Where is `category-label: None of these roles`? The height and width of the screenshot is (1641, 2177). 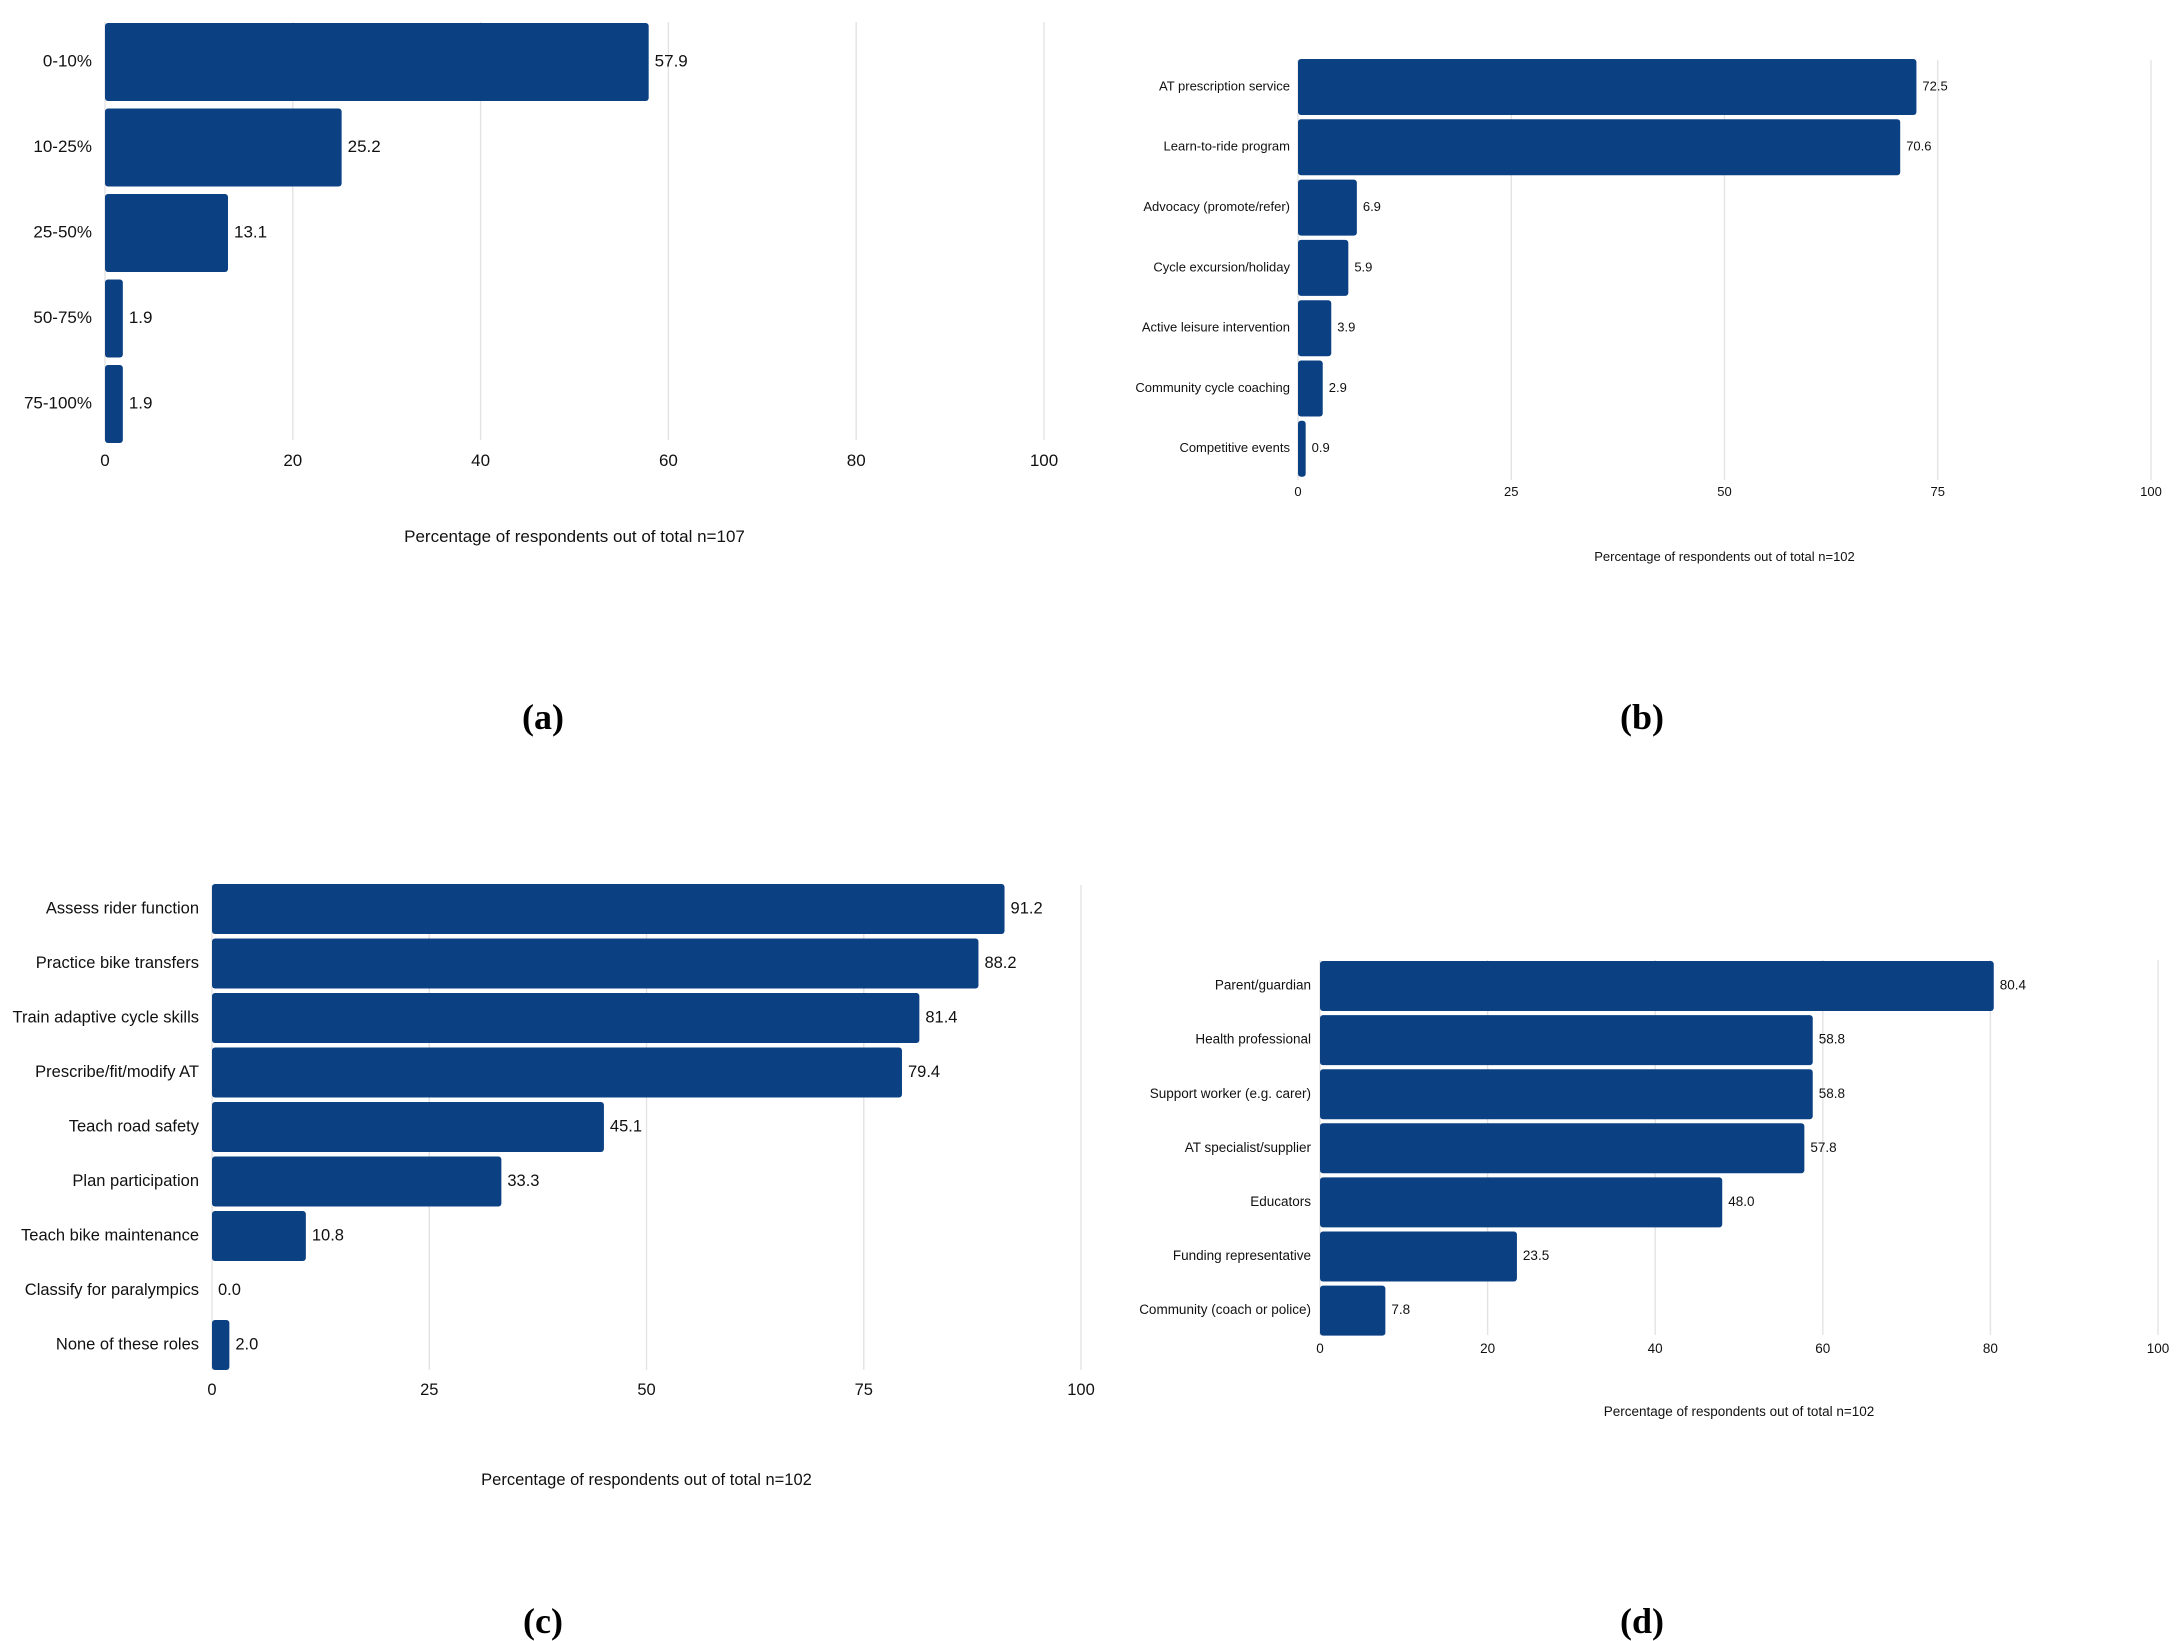 category-label: None of these roles is located at coordinates (127, 1344).